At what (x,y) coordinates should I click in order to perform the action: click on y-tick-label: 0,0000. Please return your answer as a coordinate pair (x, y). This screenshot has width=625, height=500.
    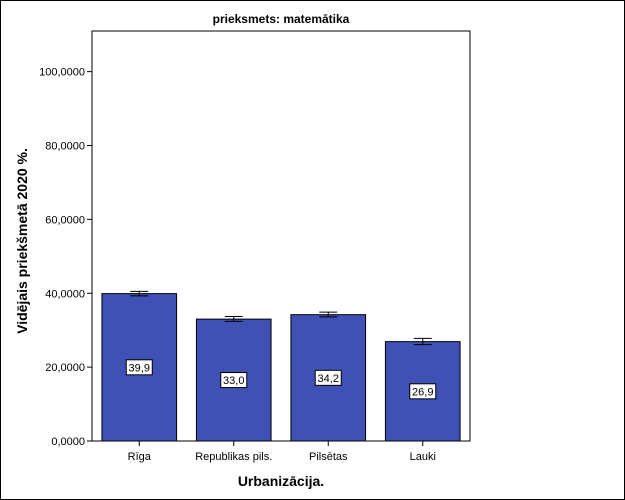
    Looking at the image, I should click on (68, 442).